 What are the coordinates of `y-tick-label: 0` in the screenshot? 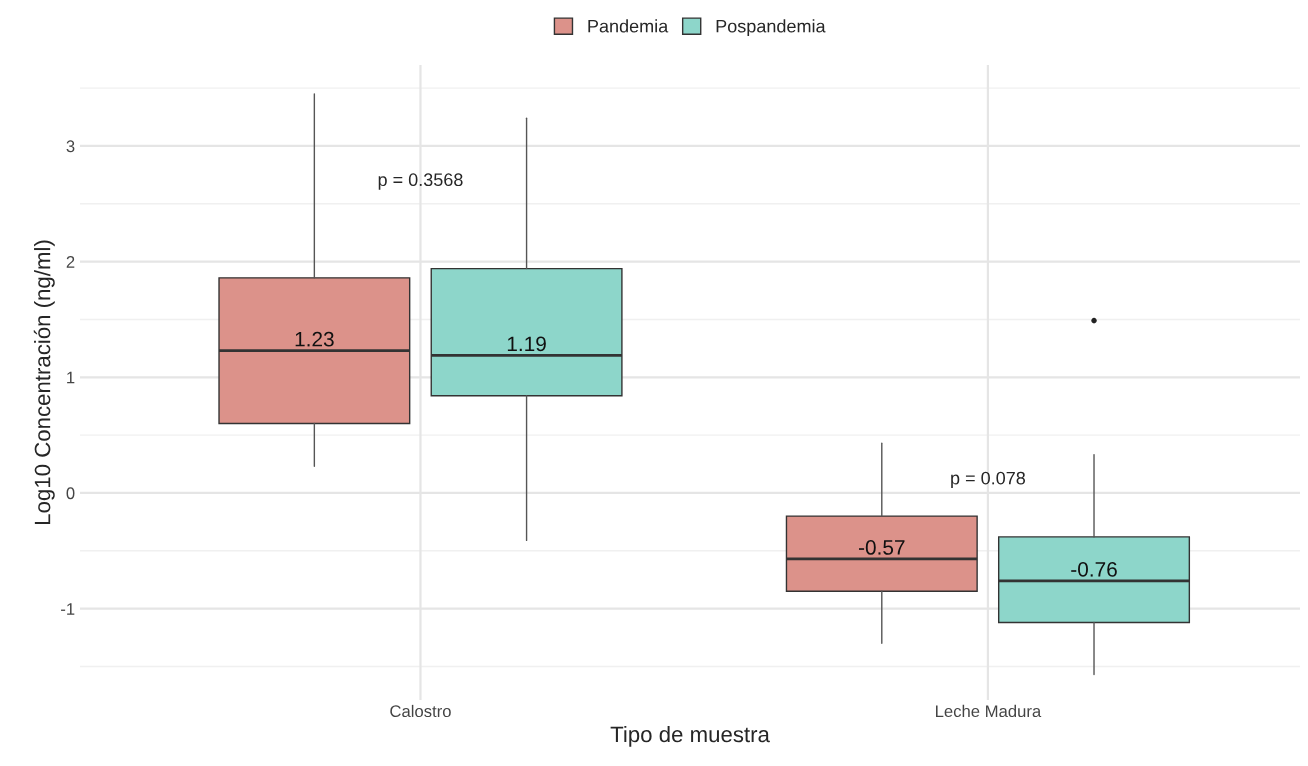 It's located at (70, 493).